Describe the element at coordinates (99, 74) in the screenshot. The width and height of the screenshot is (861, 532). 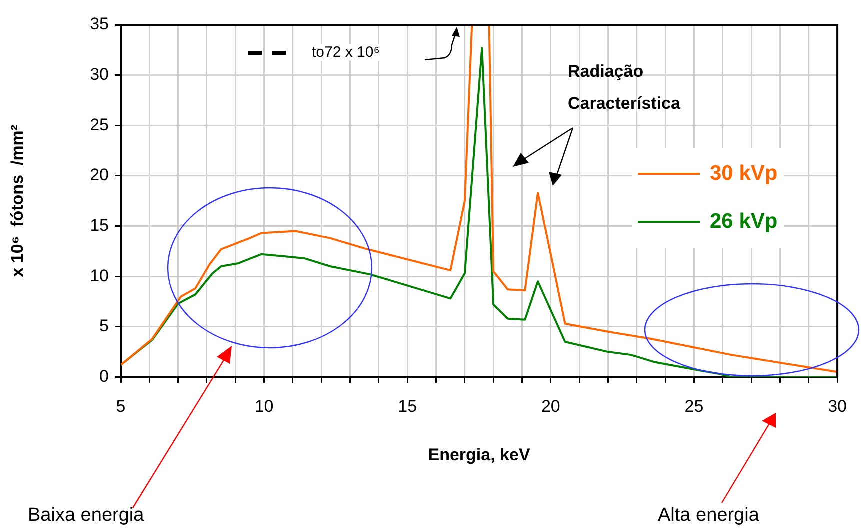
I see `y-tick-label: 30` at that location.